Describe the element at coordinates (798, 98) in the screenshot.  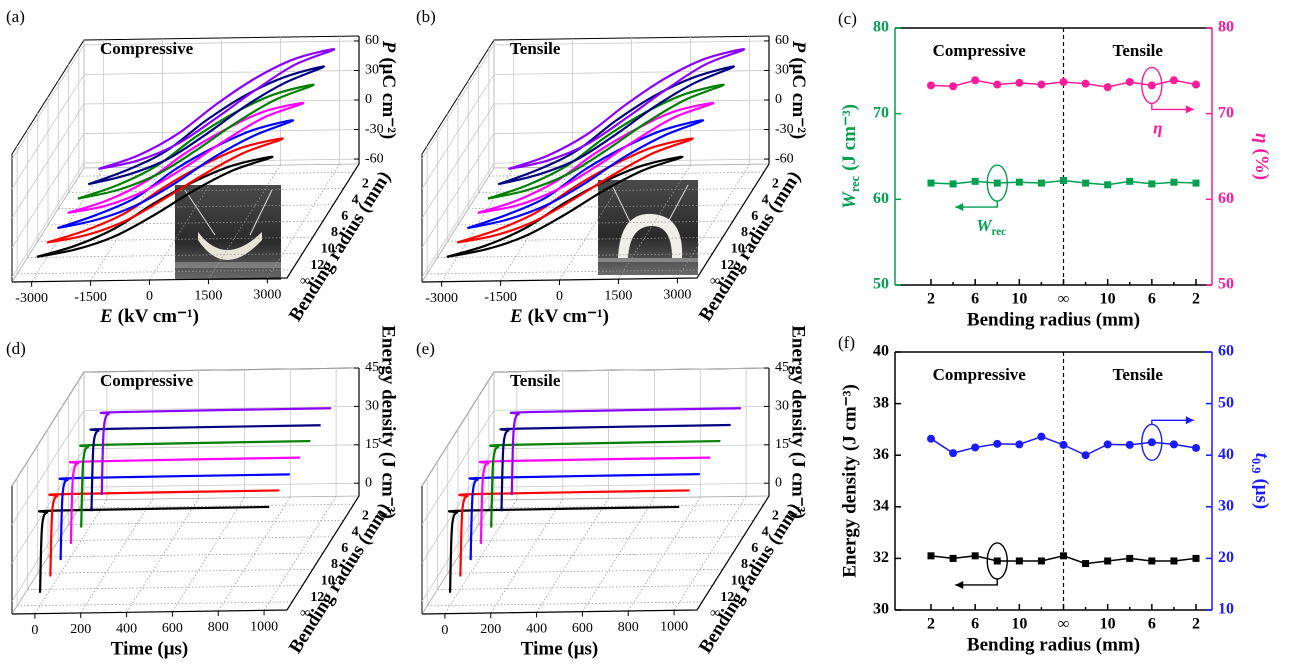
I see `y-axis-label-unit: (μC cm⁻²)` at that location.